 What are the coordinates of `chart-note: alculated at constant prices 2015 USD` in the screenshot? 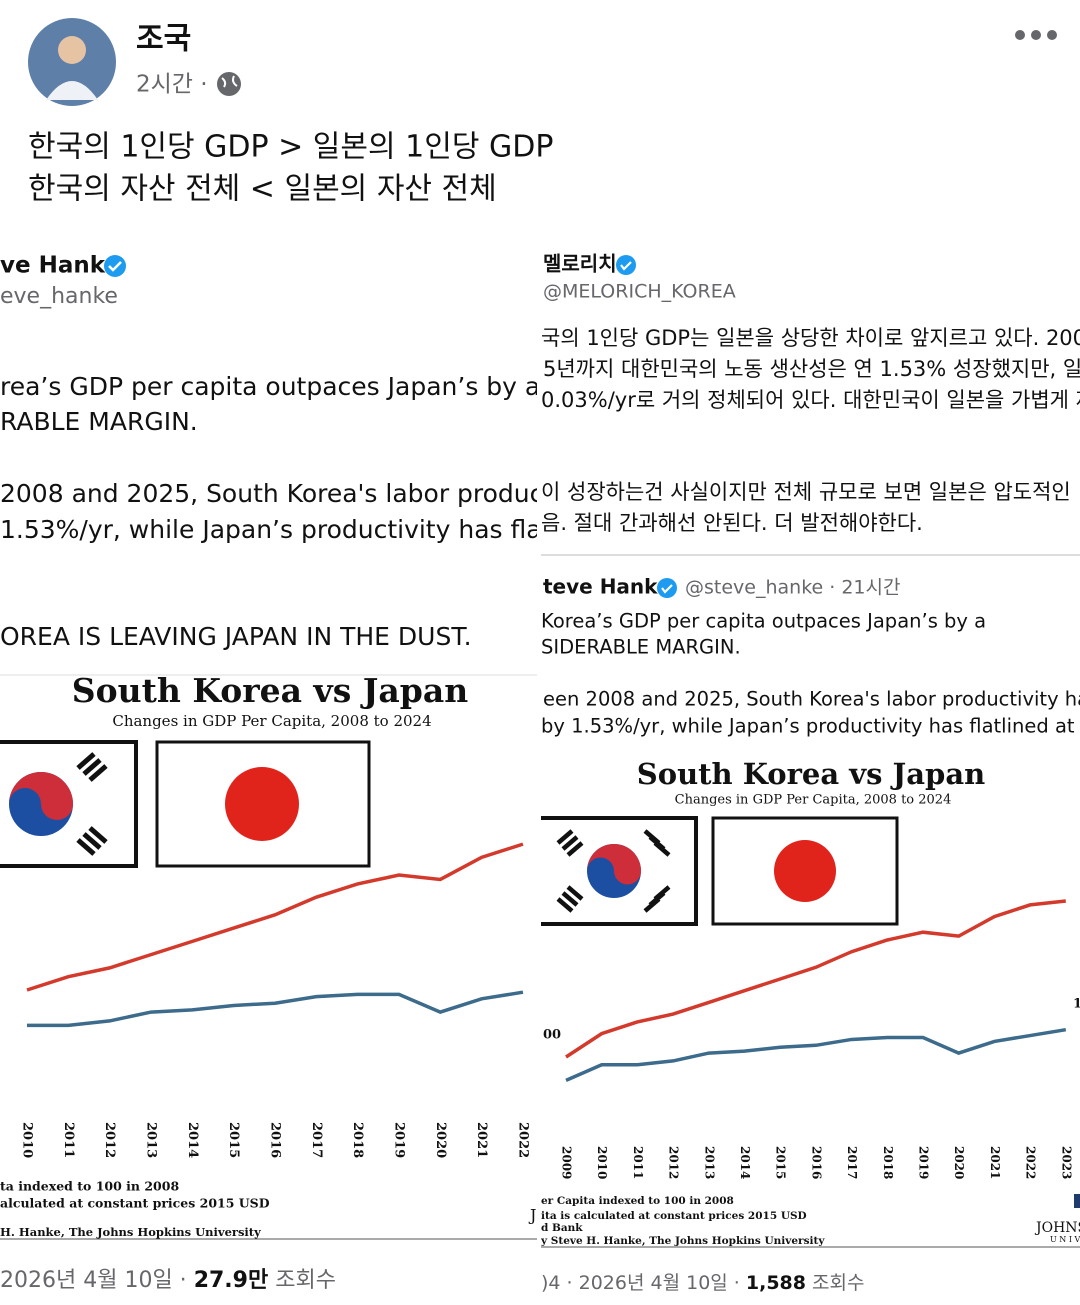 It's located at (135, 1203).